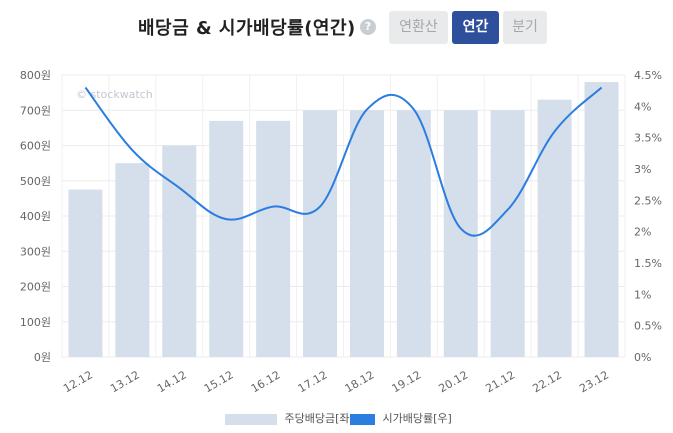  I want to click on left-tick-label: 100원, so click(35, 322).